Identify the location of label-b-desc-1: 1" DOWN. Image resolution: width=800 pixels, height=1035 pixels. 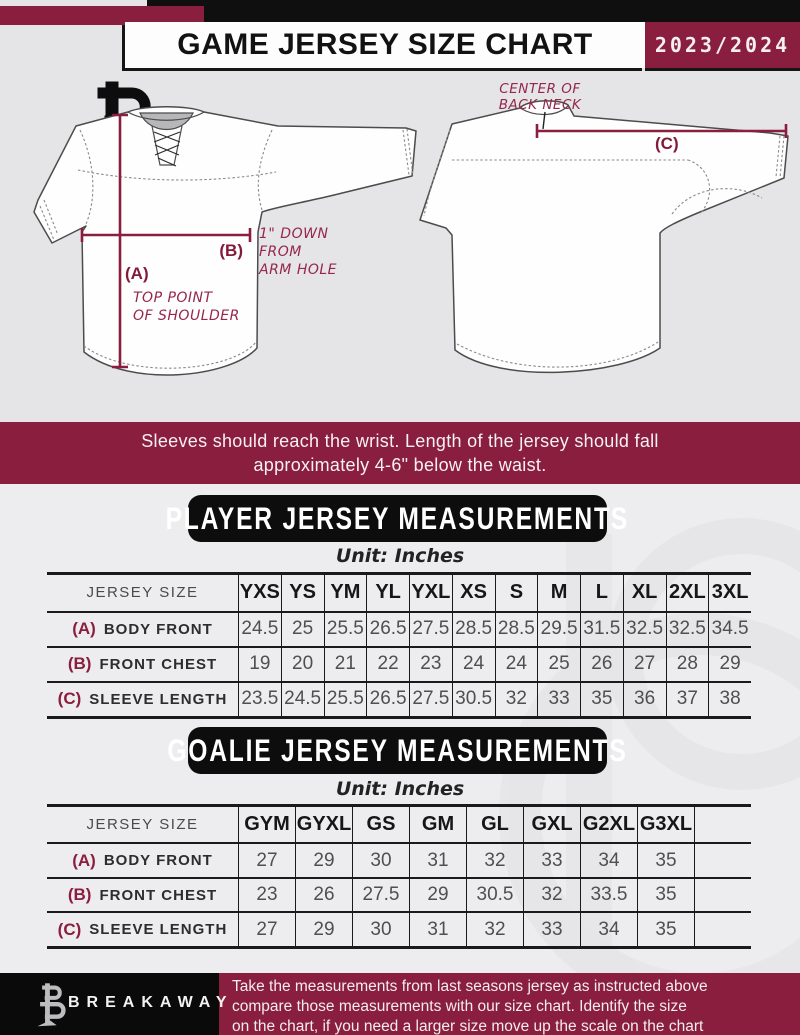
(293, 234).